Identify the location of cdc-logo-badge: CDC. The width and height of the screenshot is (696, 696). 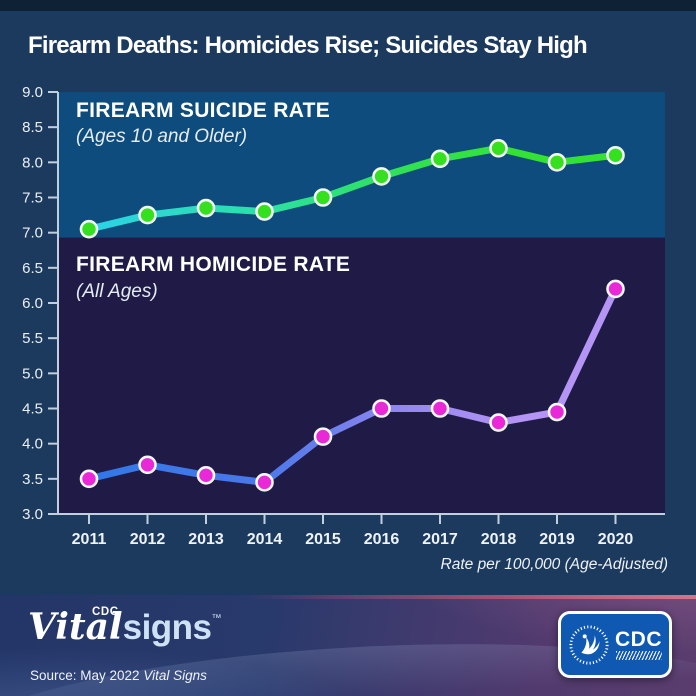
(615, 644).